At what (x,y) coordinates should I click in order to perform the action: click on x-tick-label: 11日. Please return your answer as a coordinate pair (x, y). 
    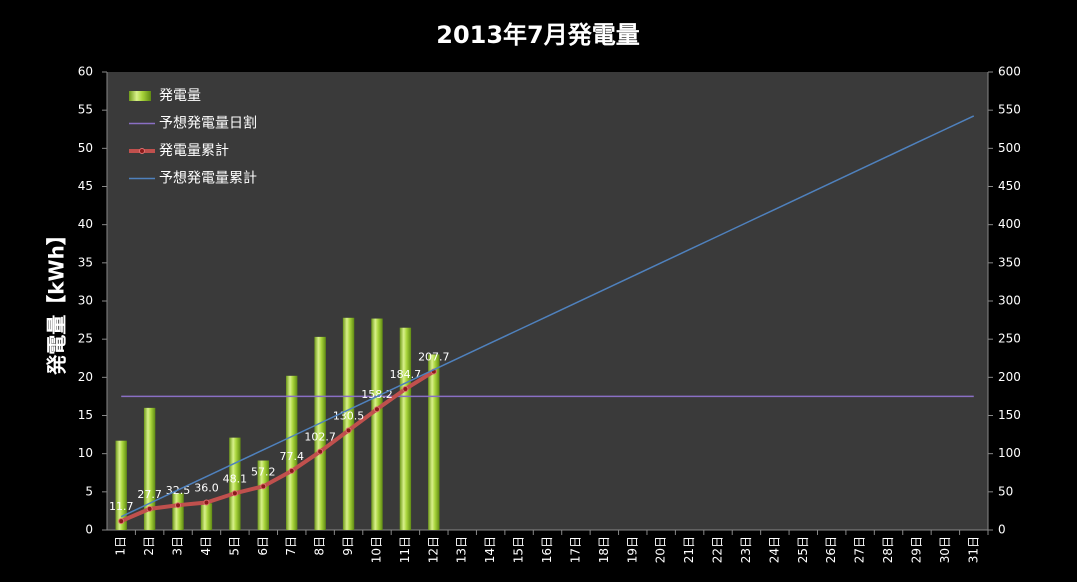
    Looking at the image, I should click on (405, 549).